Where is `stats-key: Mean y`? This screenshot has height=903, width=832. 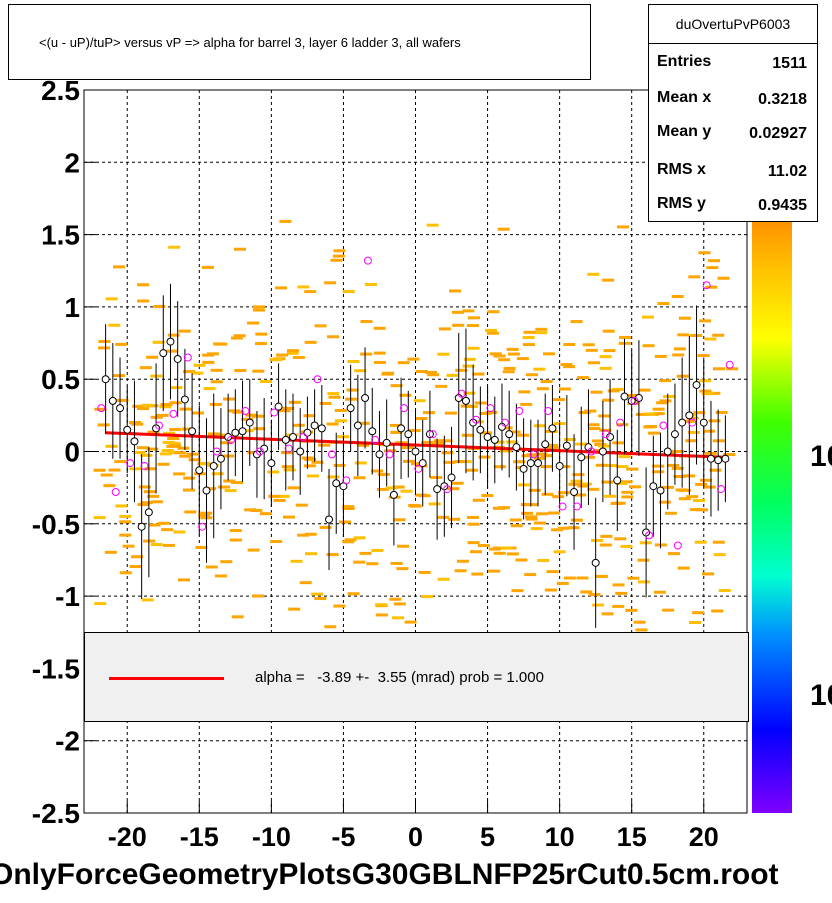 stats-key: Mean y is located at coordinates (684, 131).